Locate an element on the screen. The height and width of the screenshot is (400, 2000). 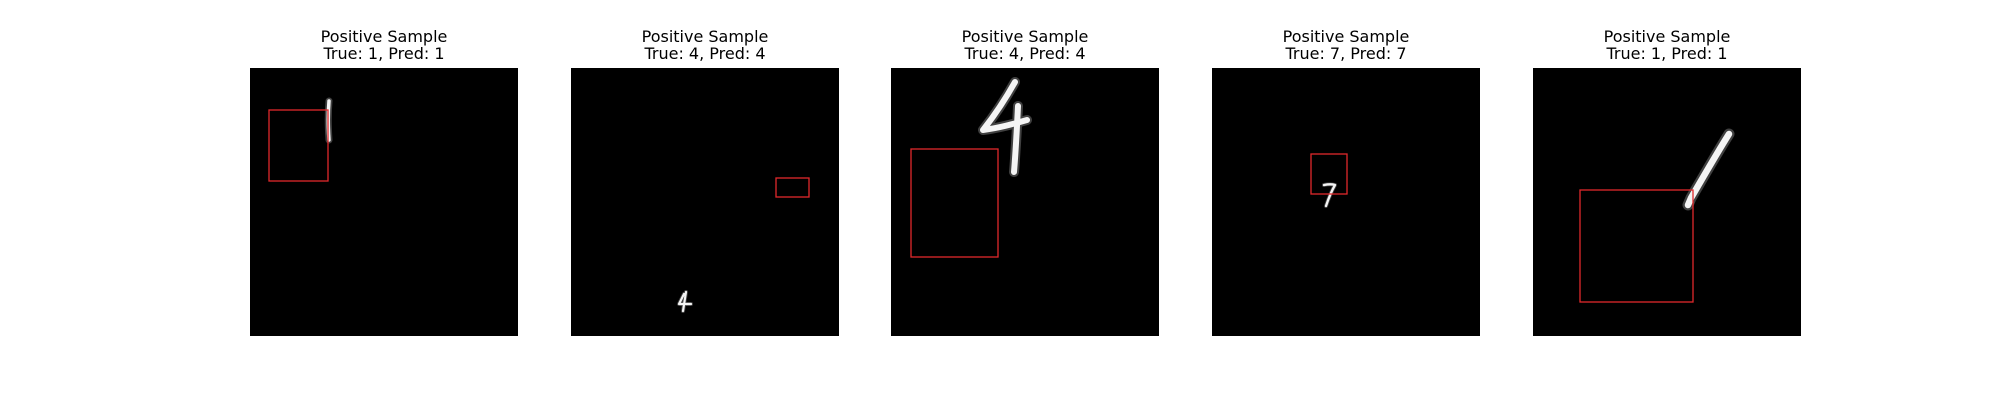
sample-panel-4: Positive Sample True: 7, Pred: 7 is located at coordinates (1346, 170).